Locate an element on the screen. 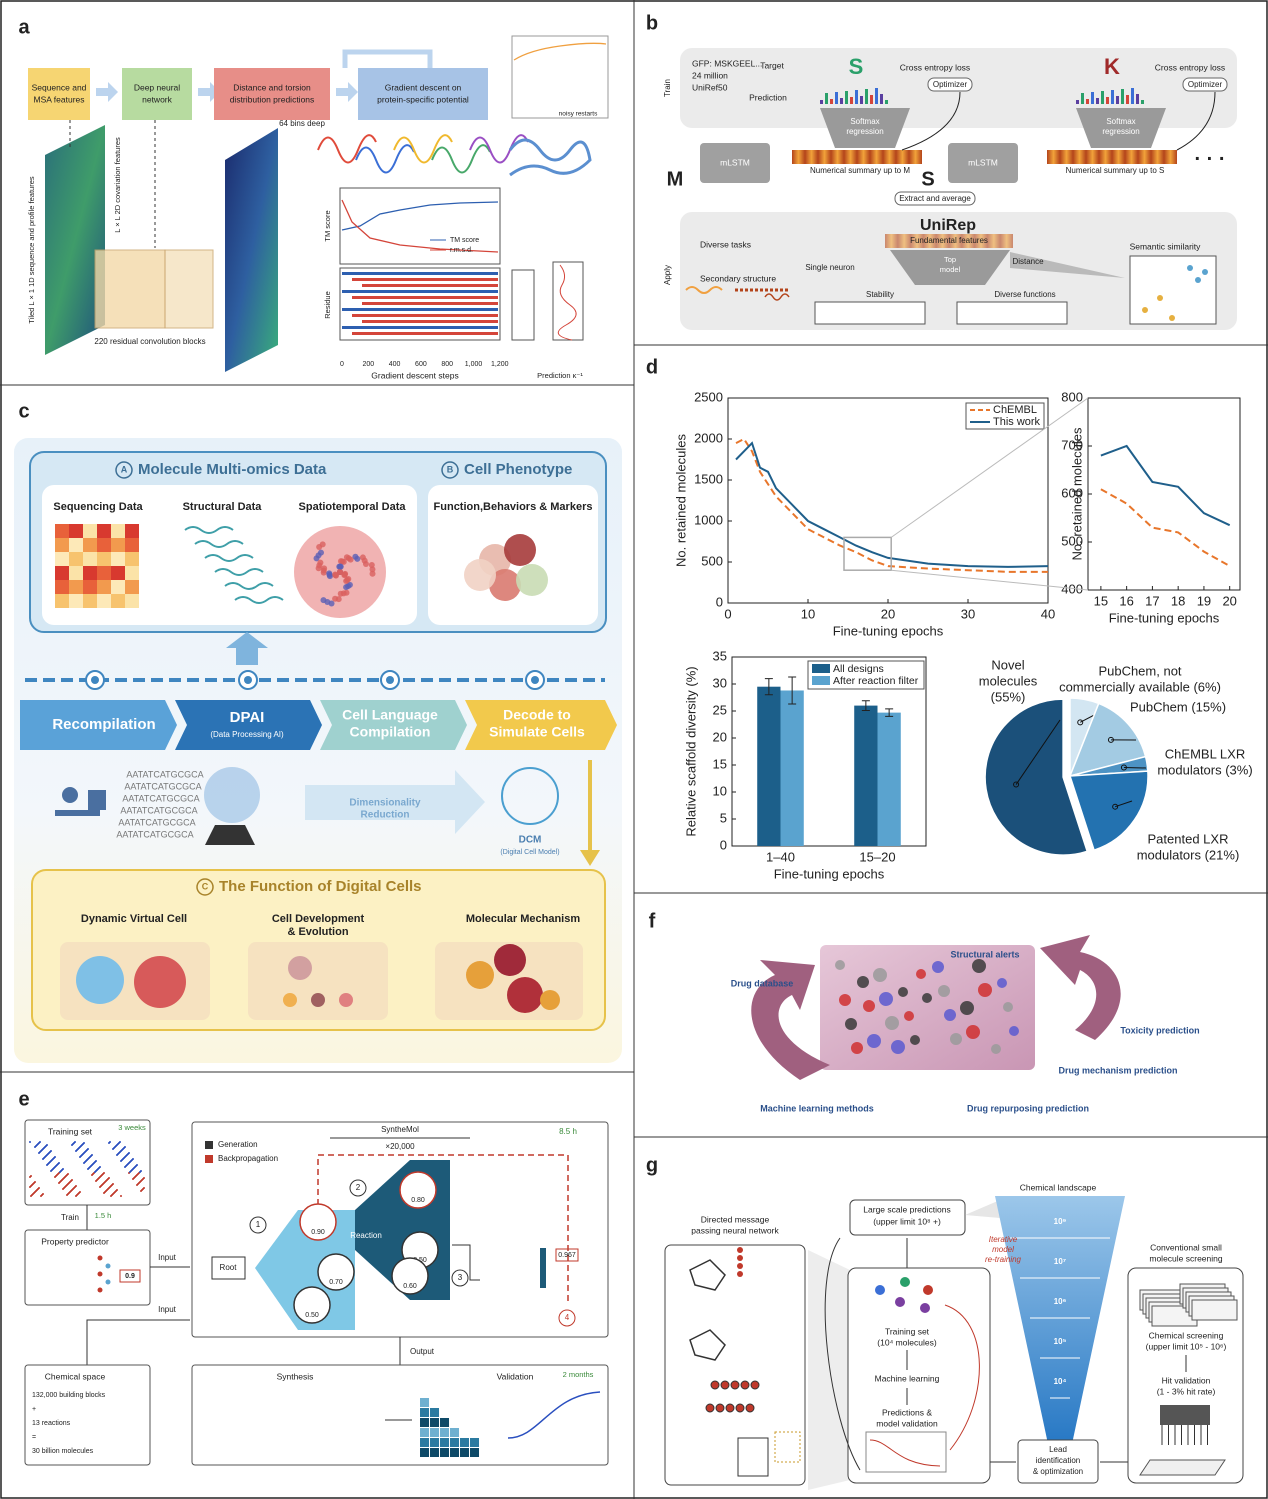  projection is located at coordinates (982, 1209).